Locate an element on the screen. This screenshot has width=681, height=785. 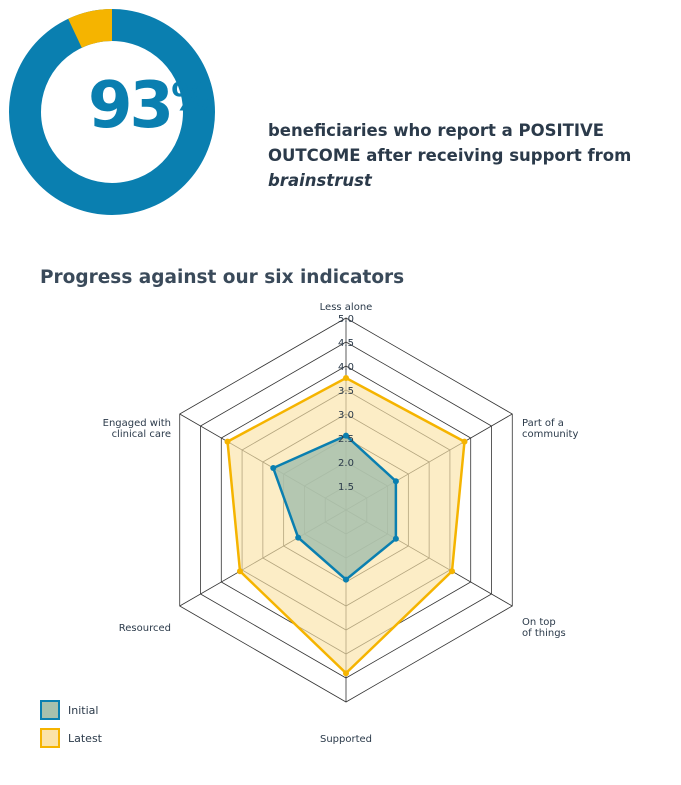
axis-label-line: Less alone is located at coordinates (346, 307).